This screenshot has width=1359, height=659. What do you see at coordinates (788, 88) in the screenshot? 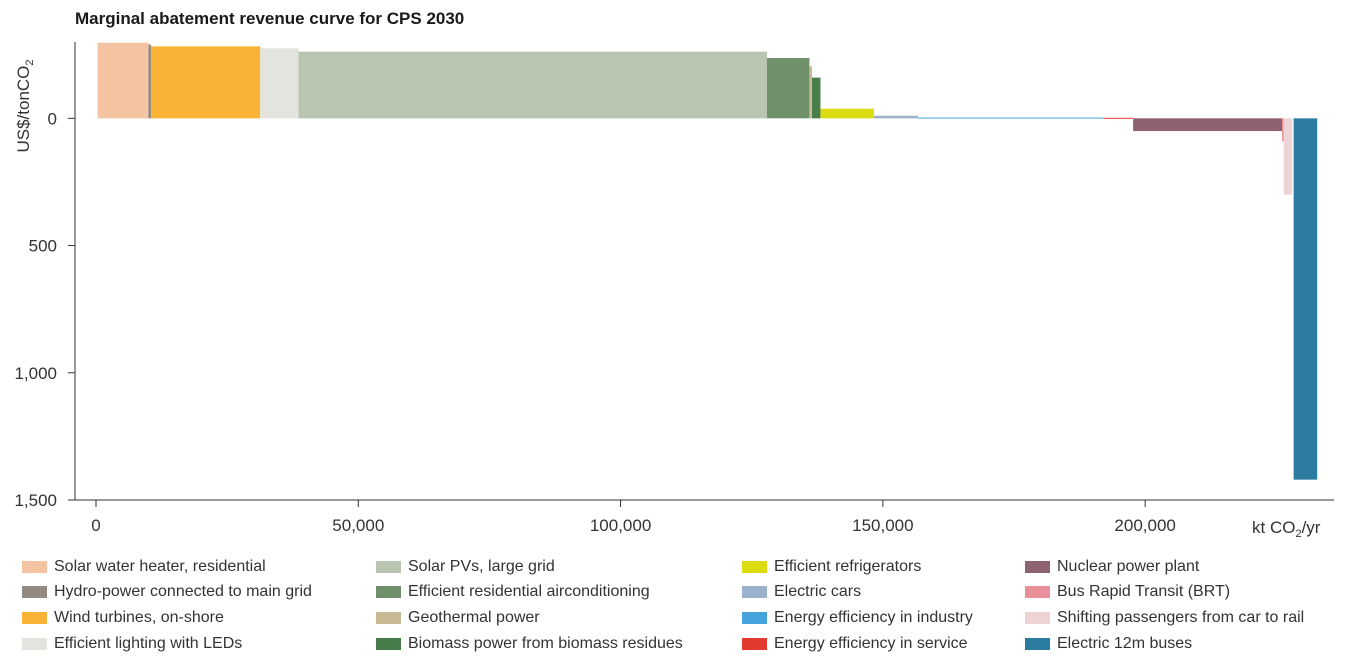
I see `bar-efficient-residential-airconditioning` at bounding box center [788, 88].